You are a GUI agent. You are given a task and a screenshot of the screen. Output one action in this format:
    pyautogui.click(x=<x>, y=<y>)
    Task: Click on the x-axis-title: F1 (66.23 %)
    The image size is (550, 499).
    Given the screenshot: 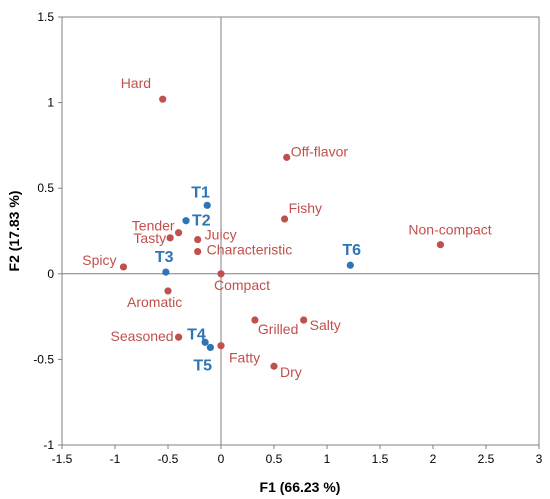 What is the action you would take?
    pyautogui.click(x=300, y=487)
    